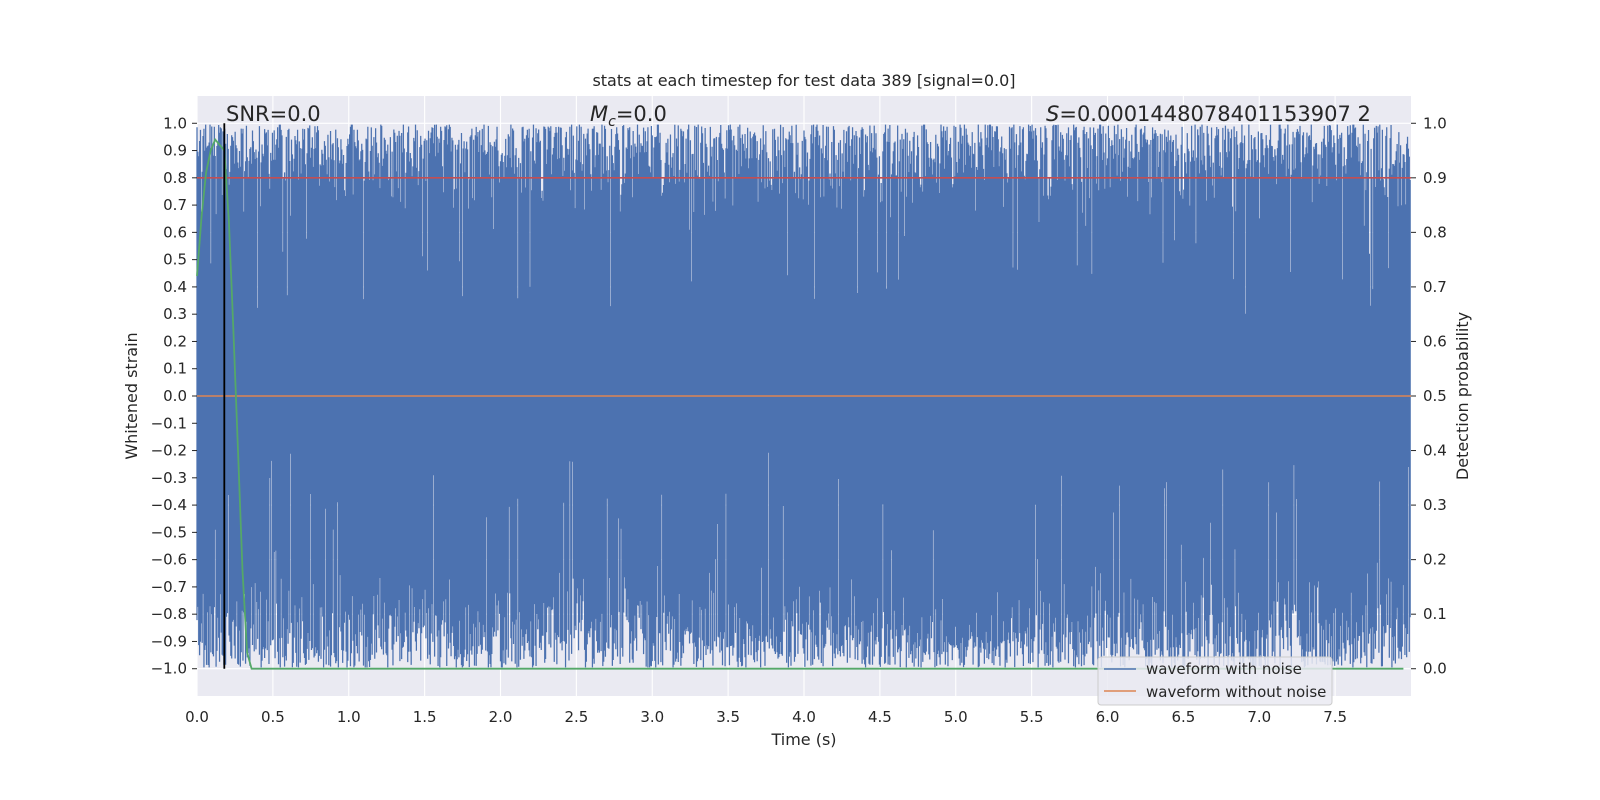 The image size is (1600, 800). What do you see at coordinates (169, 423) in the screenshot?
I see `y-left-tick-label: −0.1` at bounding box center [169, 423].